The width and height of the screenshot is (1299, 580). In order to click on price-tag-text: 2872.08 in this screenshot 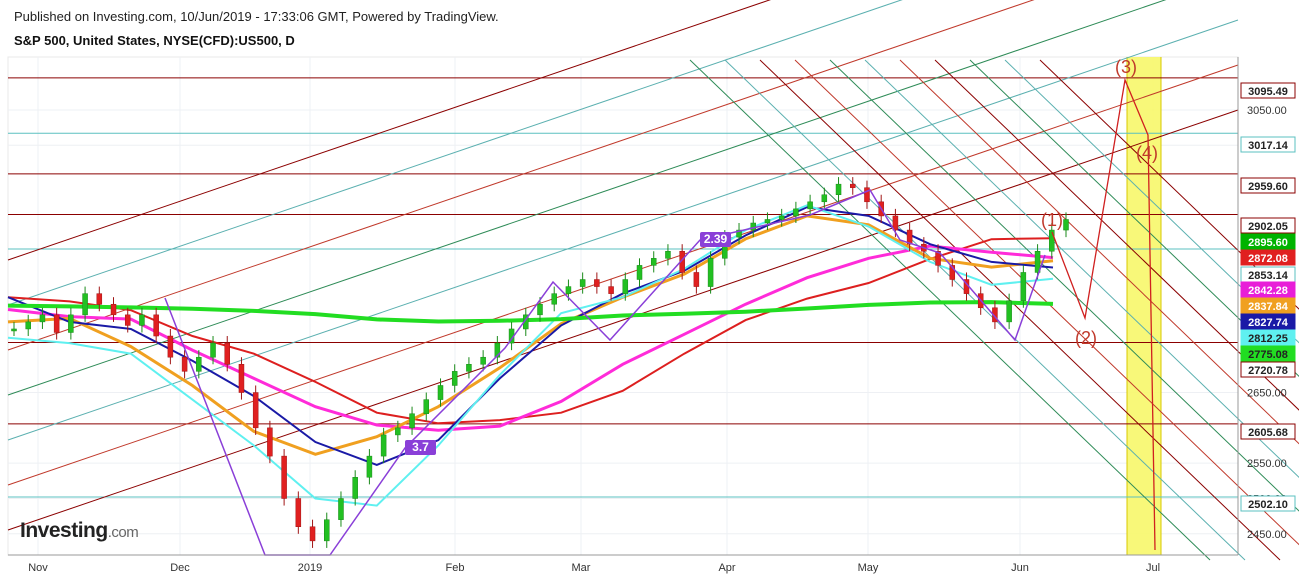, I will do `click(1268, 259)`.